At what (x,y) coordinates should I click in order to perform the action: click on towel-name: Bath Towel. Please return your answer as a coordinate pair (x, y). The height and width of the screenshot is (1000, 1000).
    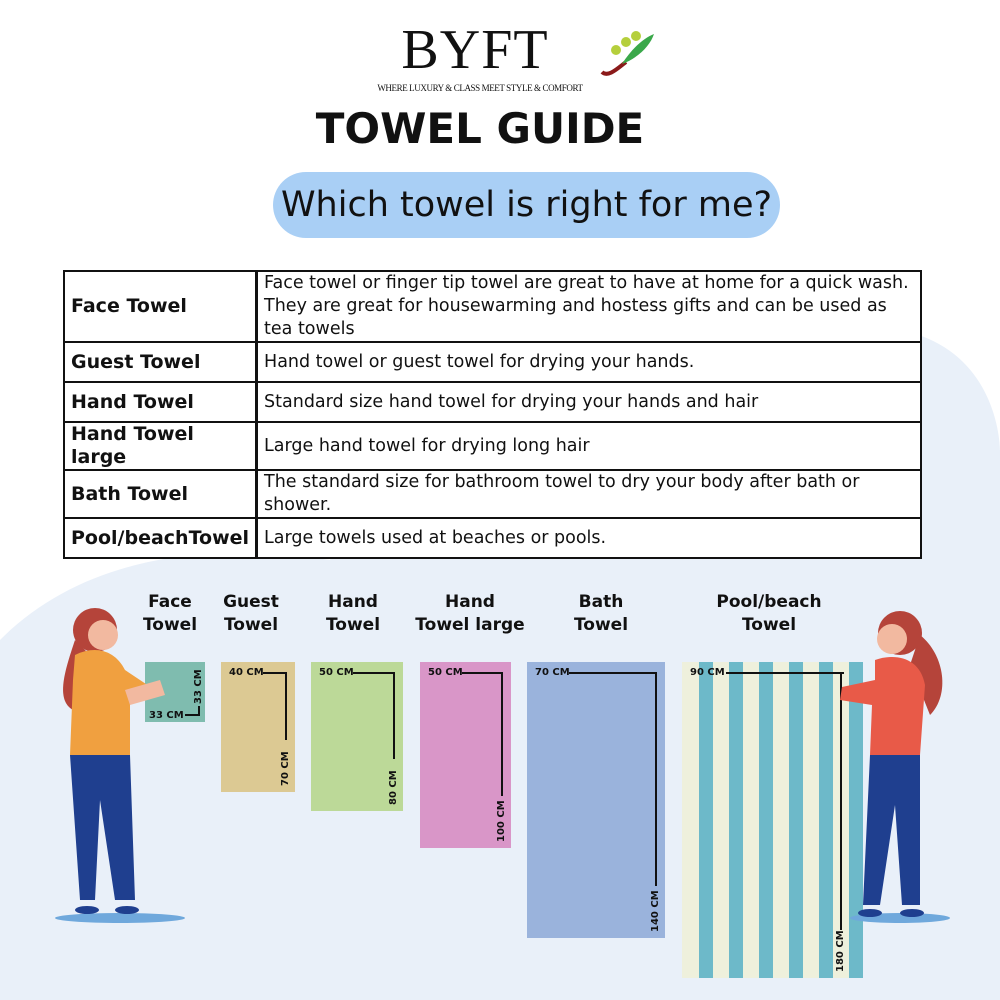
    Looking at the image, I should click on (161, 494).